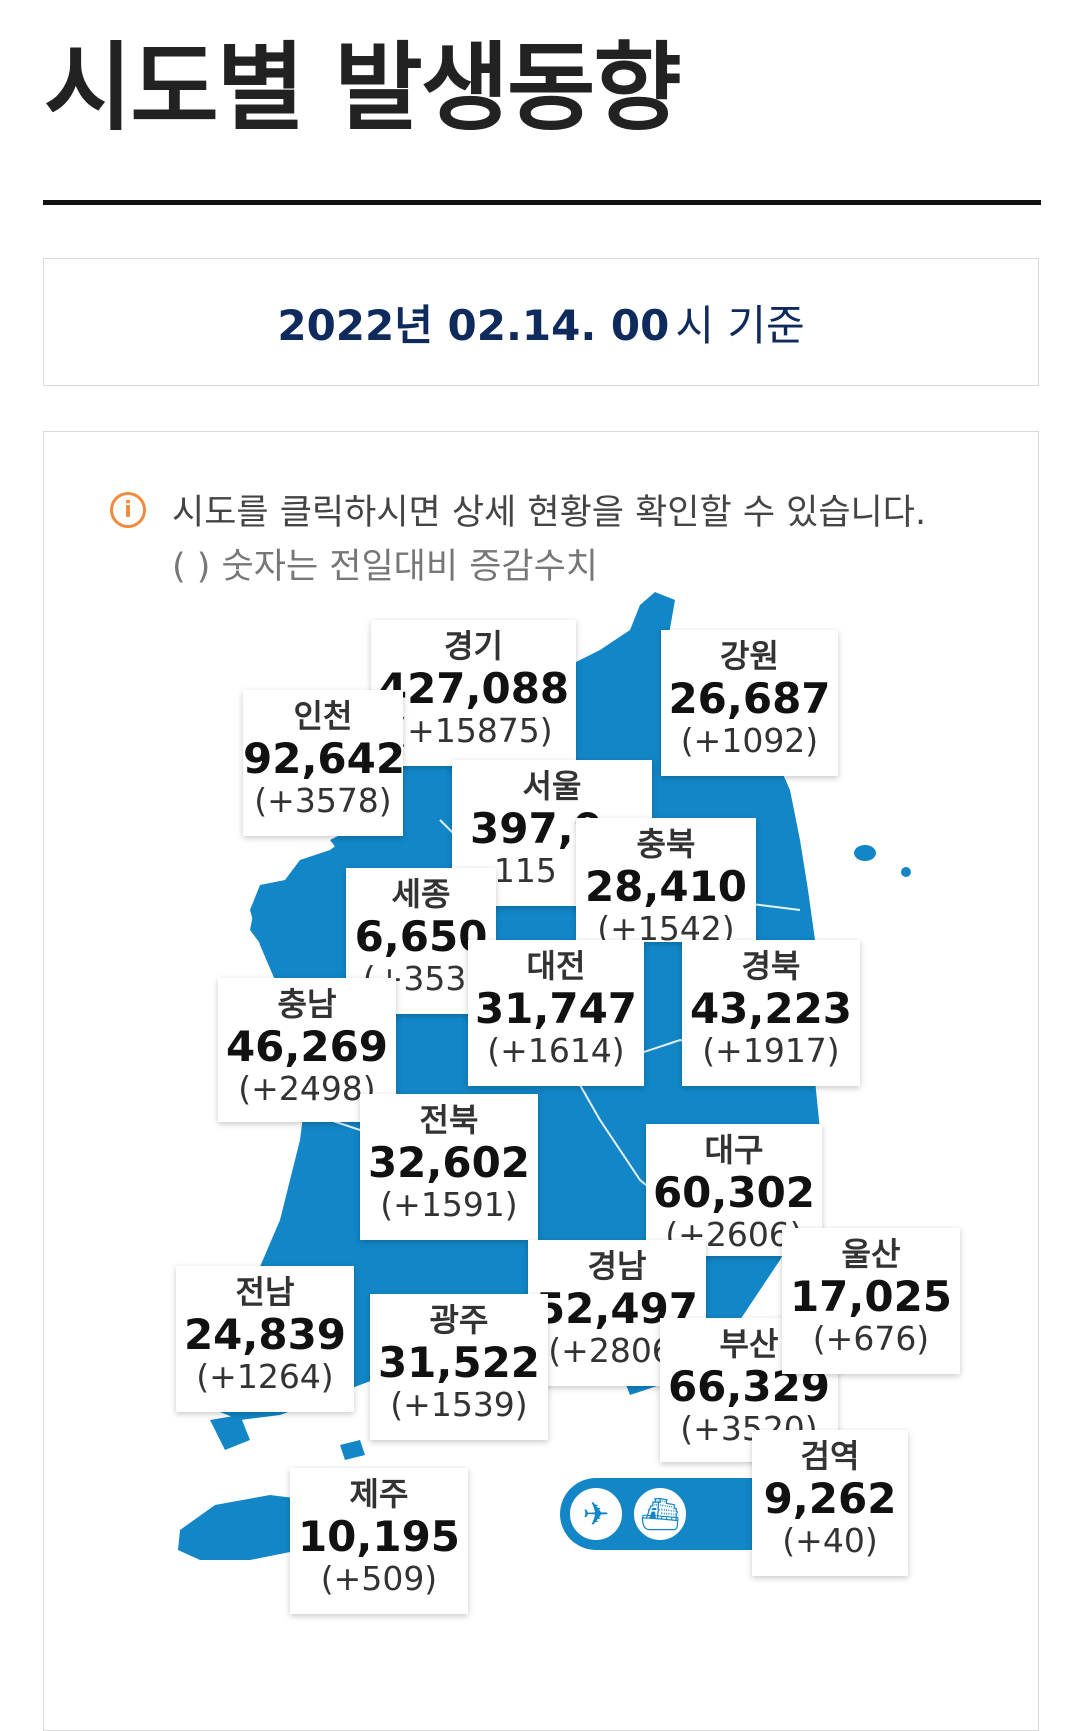  Describe the element at coordinates (596, 1514) in the screenshot. I see `airplane-icon: ✈` at that location.